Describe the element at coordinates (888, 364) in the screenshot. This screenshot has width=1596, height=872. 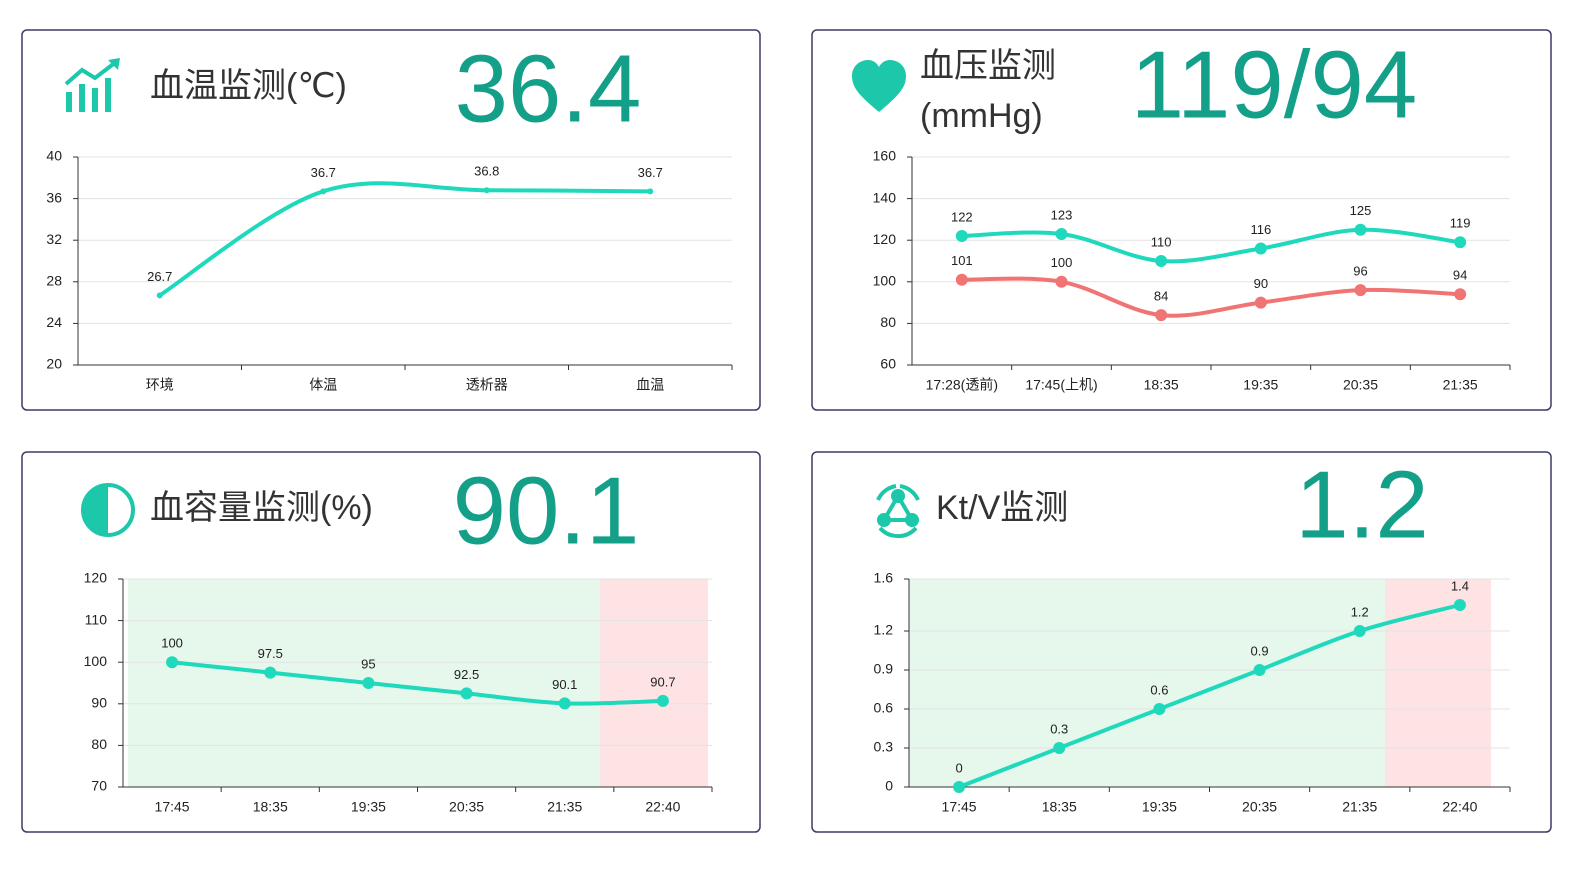
I see `y-tick-label: 60` at that location.